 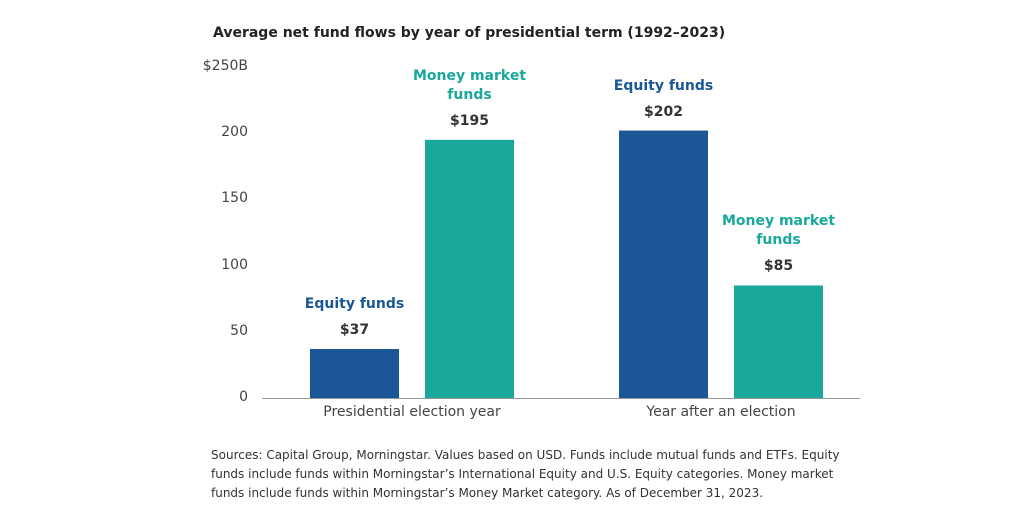 What do you see at coordinates (234, 264) in the screenshot?
I see `y-tick-label: 100` at bounding box center [234, 264].